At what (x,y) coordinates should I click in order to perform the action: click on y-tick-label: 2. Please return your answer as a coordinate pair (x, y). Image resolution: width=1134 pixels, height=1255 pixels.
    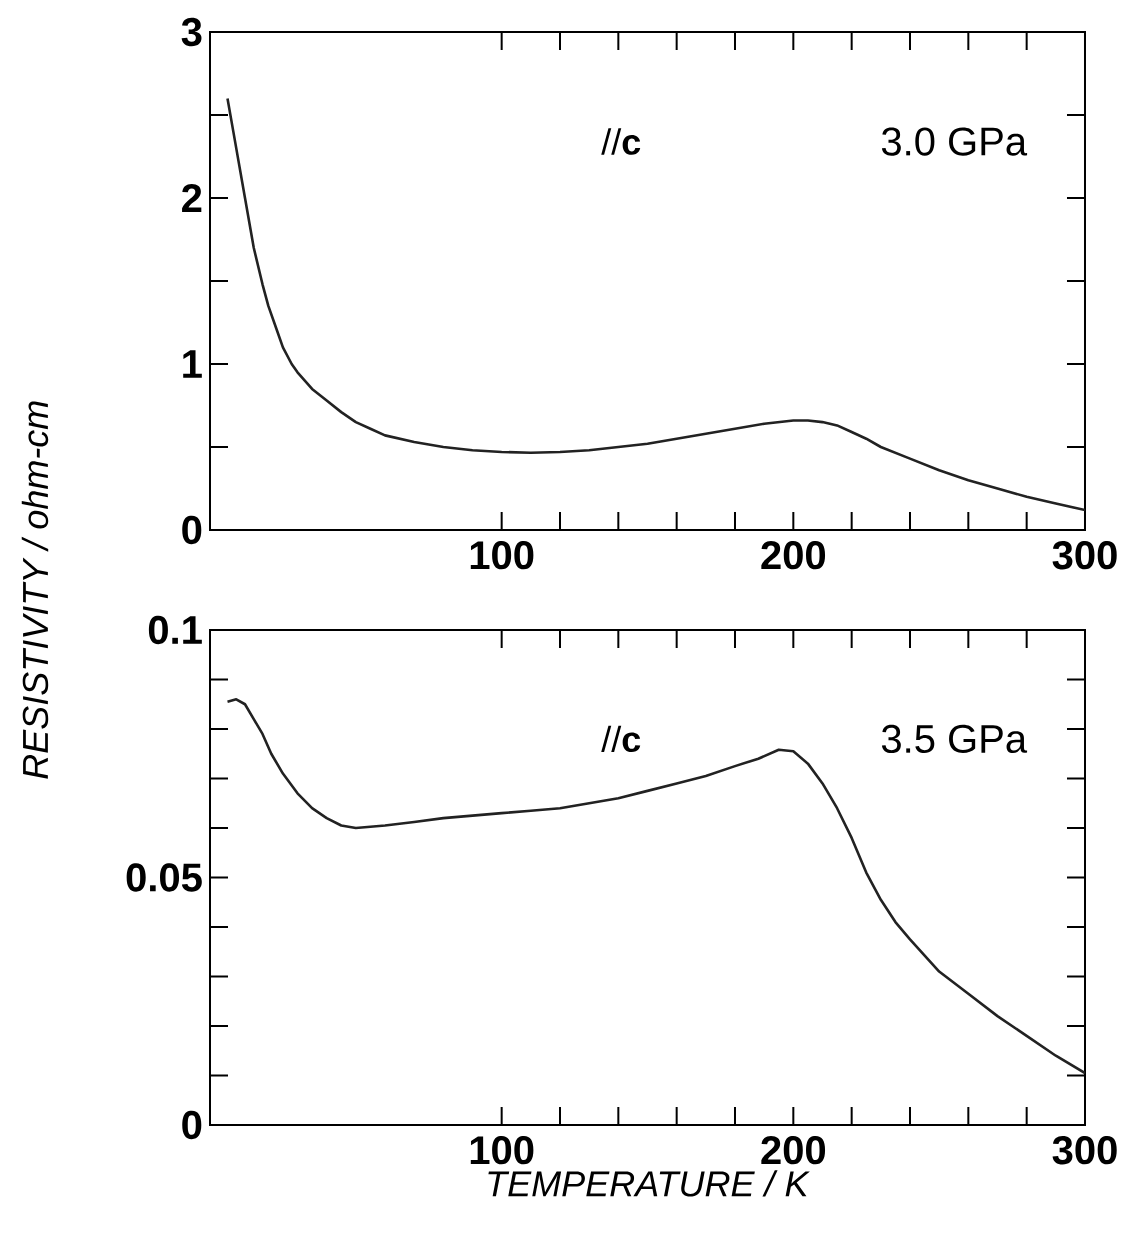
    Looking at the image, I should click on (192, 198).